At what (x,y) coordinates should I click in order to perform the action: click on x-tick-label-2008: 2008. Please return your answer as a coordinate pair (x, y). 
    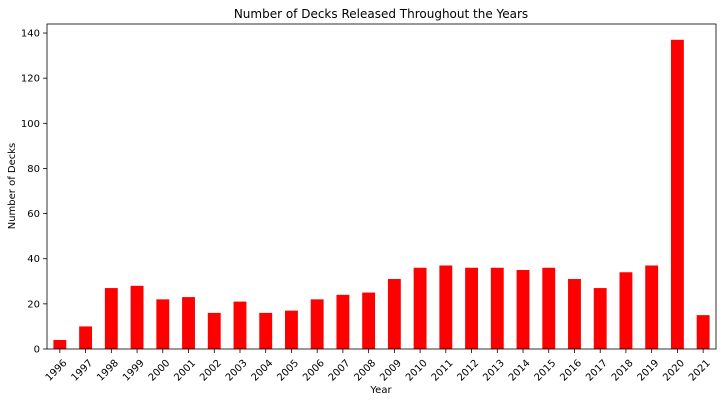
    Looking at the image, I should click on (366, 371).